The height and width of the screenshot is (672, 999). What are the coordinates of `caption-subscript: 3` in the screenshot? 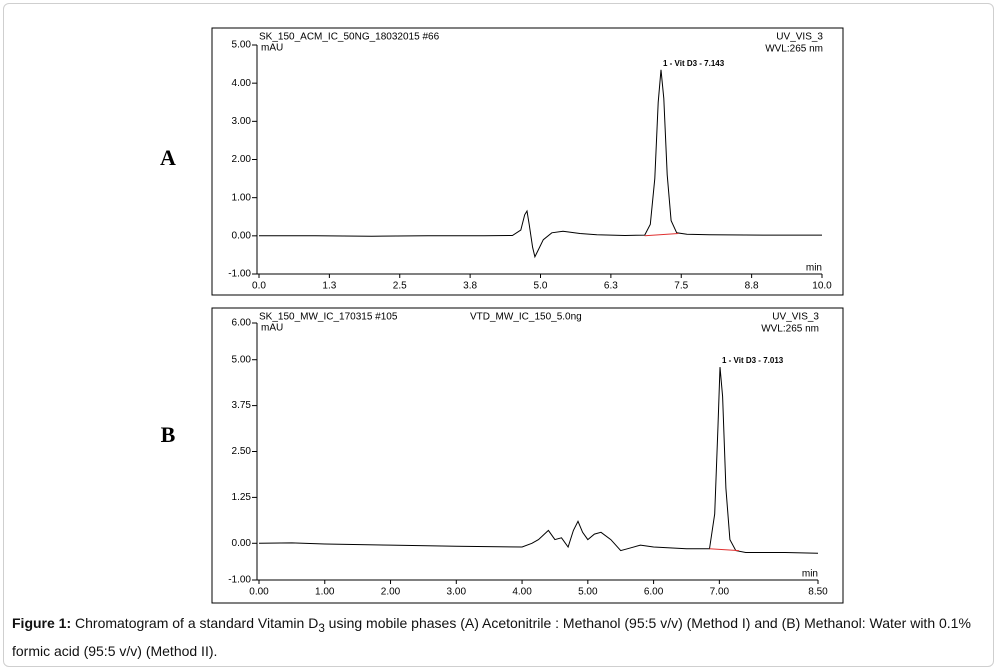 It's located at (321, 628).